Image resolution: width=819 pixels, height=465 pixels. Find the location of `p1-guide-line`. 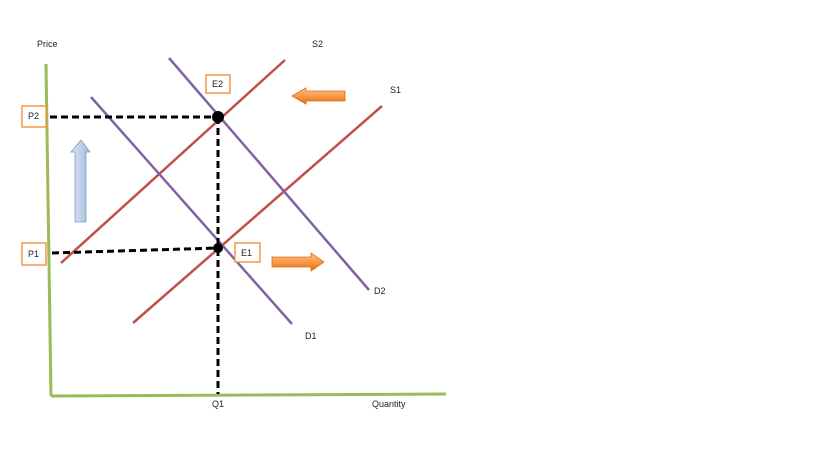

p1-guide-line is located at coordinates (135, 250).